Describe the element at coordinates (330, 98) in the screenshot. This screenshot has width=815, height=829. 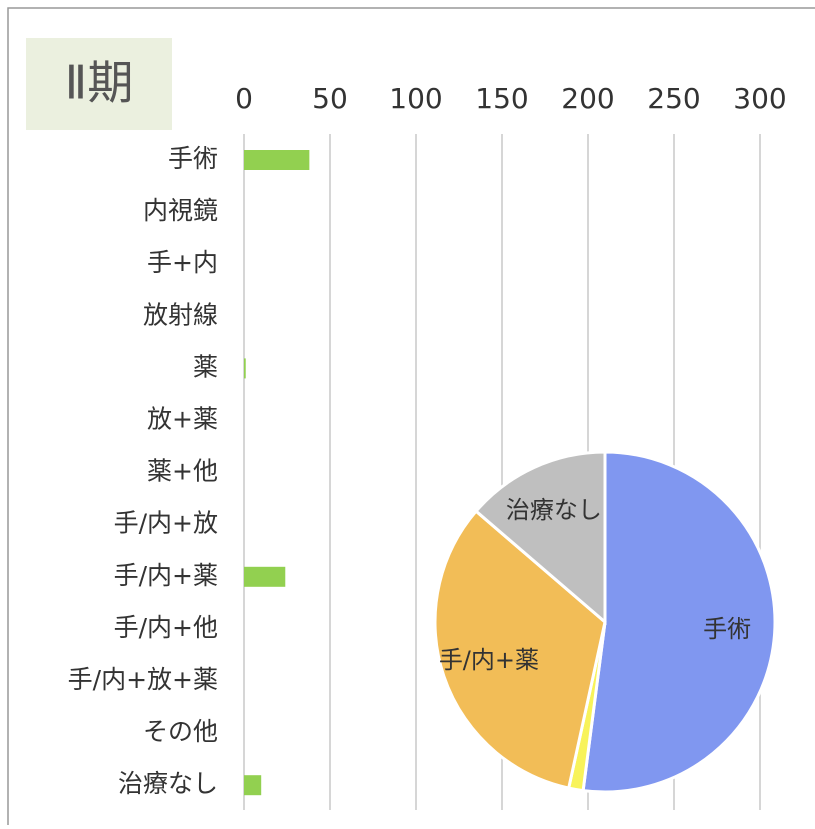
I see `x-tick-label: 50` at that location.